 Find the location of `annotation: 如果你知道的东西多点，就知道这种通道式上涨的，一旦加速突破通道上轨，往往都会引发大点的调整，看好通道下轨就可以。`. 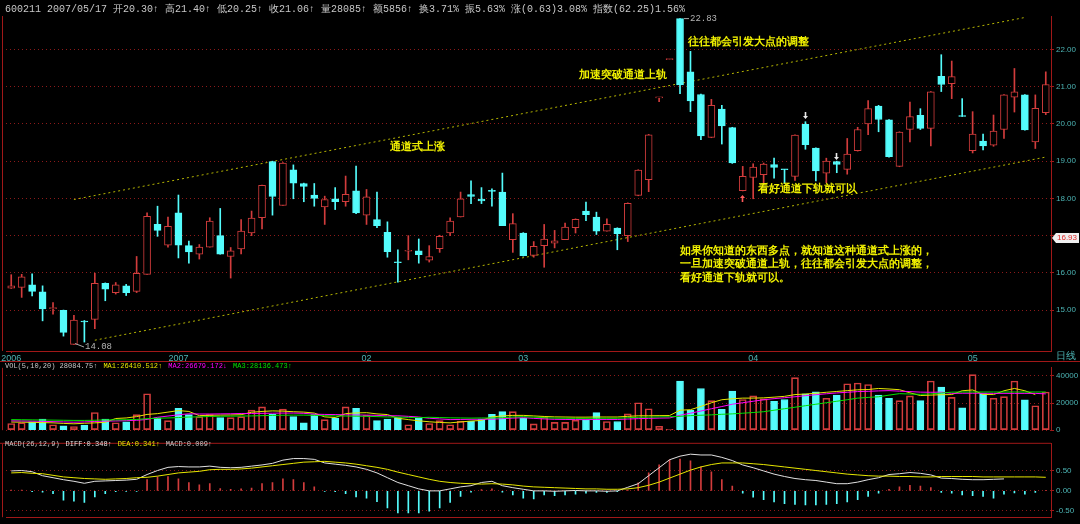

annotation: 如果你知道的东西多点，就知道这种通道式上涨的，一旦加速突破通道上轨，往往都会引发大点的调整，看好通道下轨就可以。 is located at coordinates (806, 263).